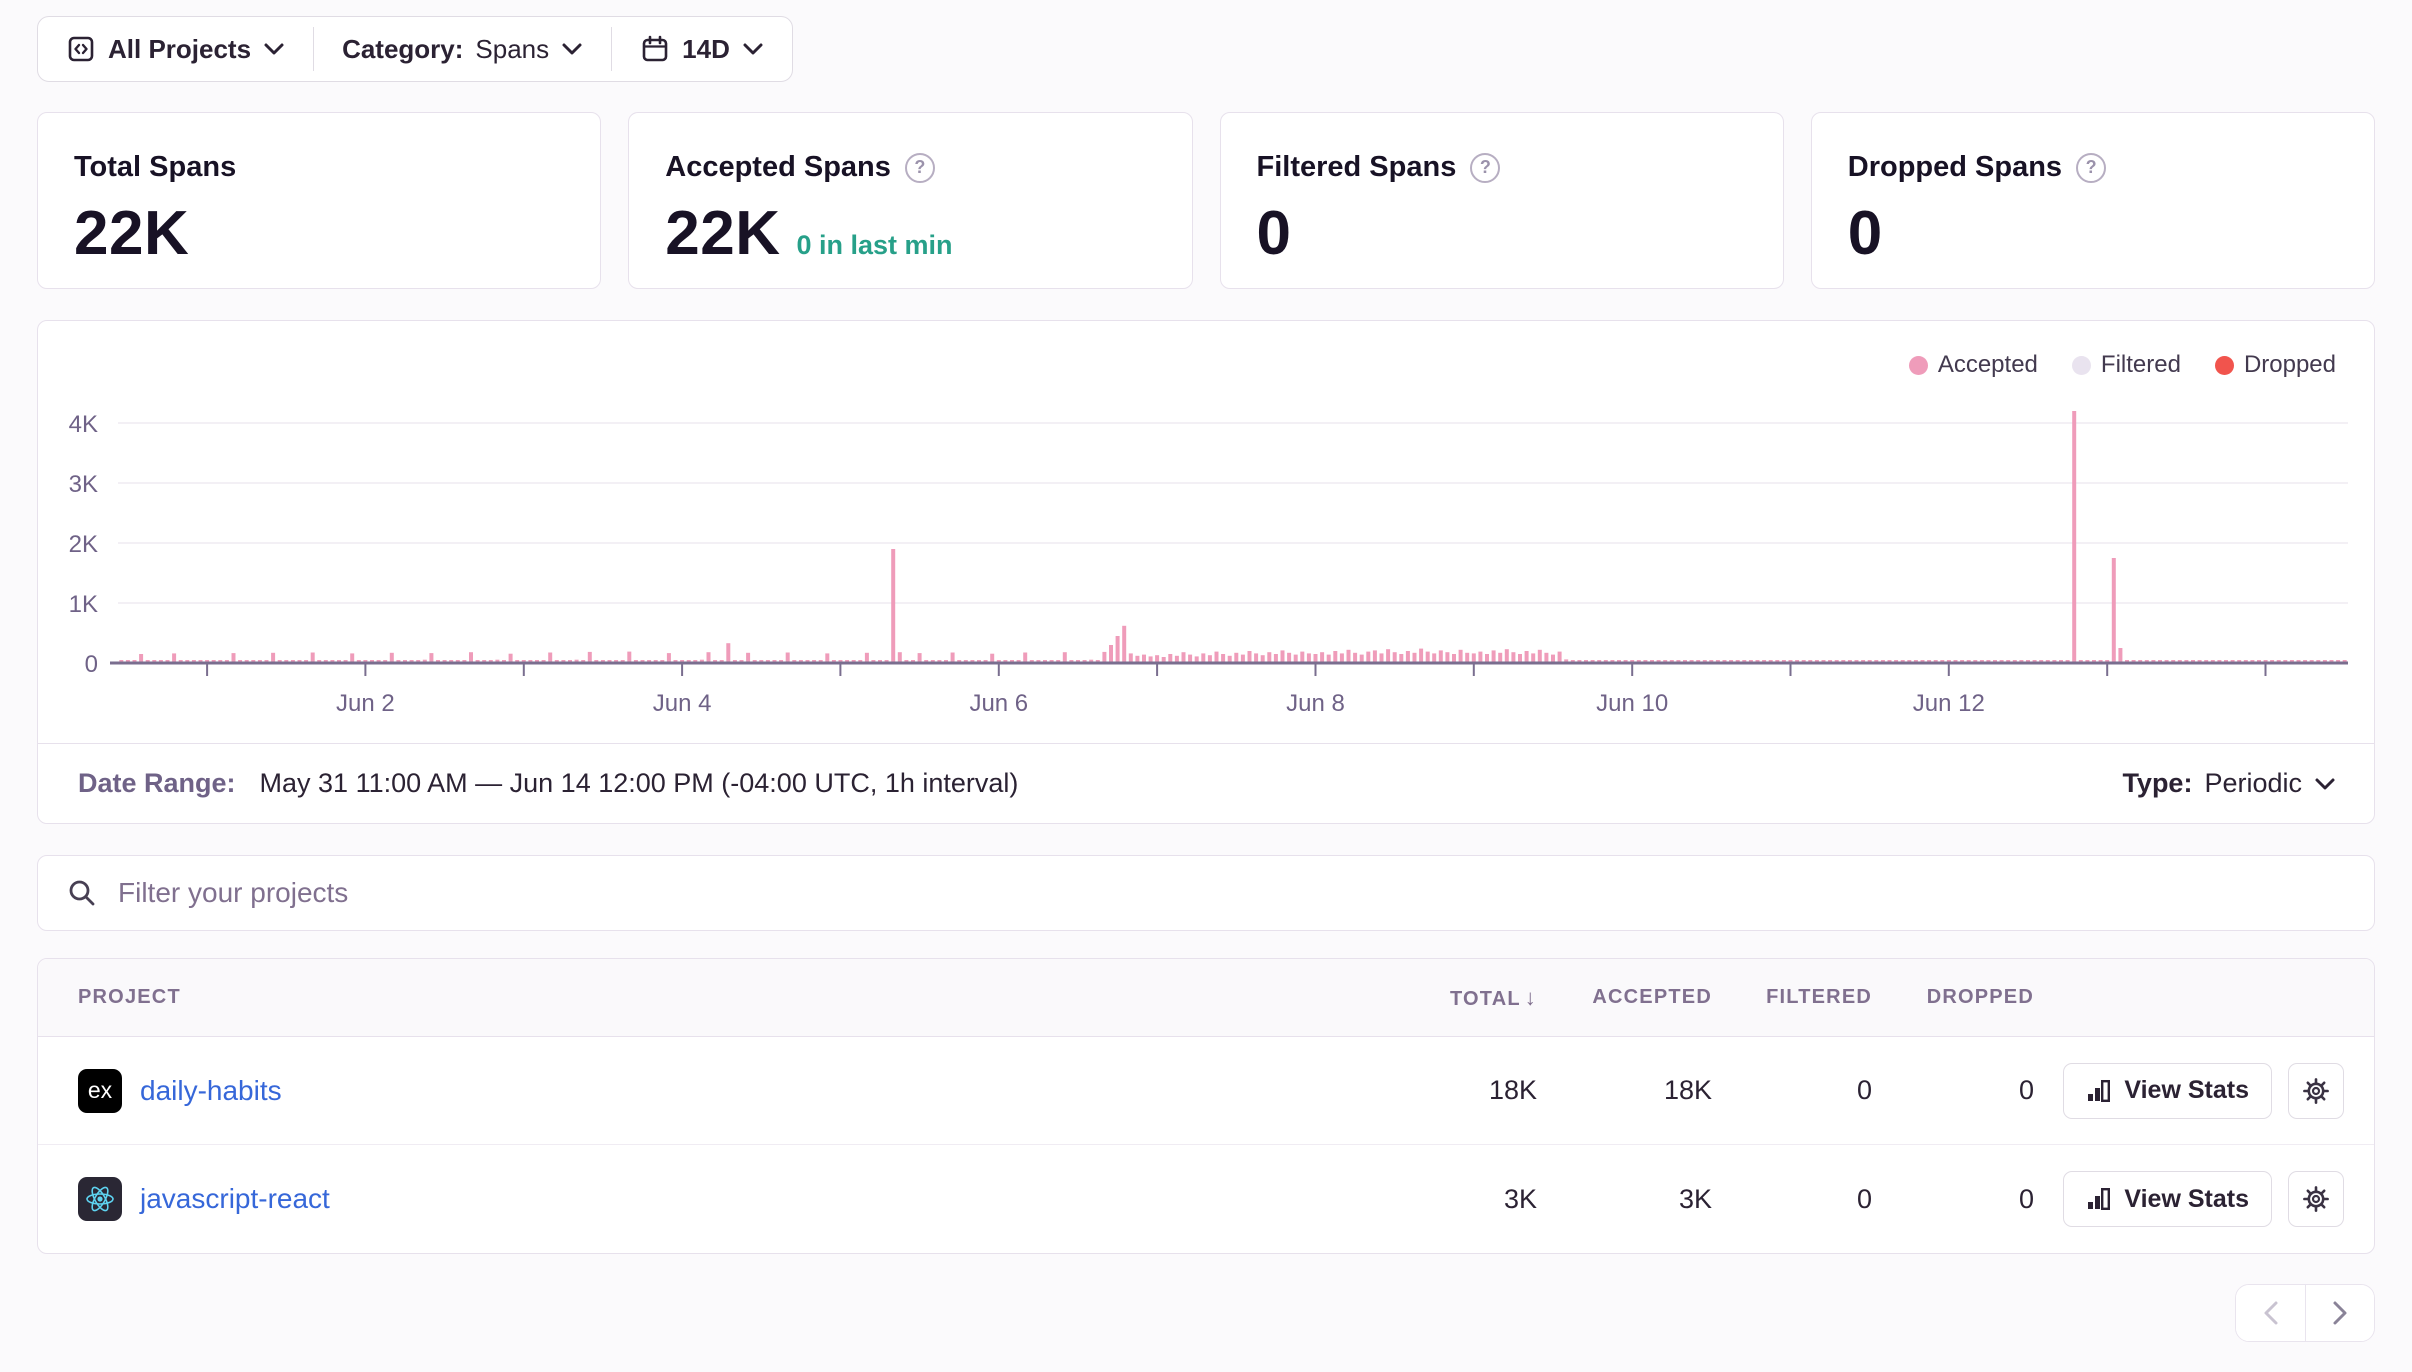 The width and height of the screenshot is (2412, 1372). I want to click on accepted-dot-icon, so click(1918, 365).